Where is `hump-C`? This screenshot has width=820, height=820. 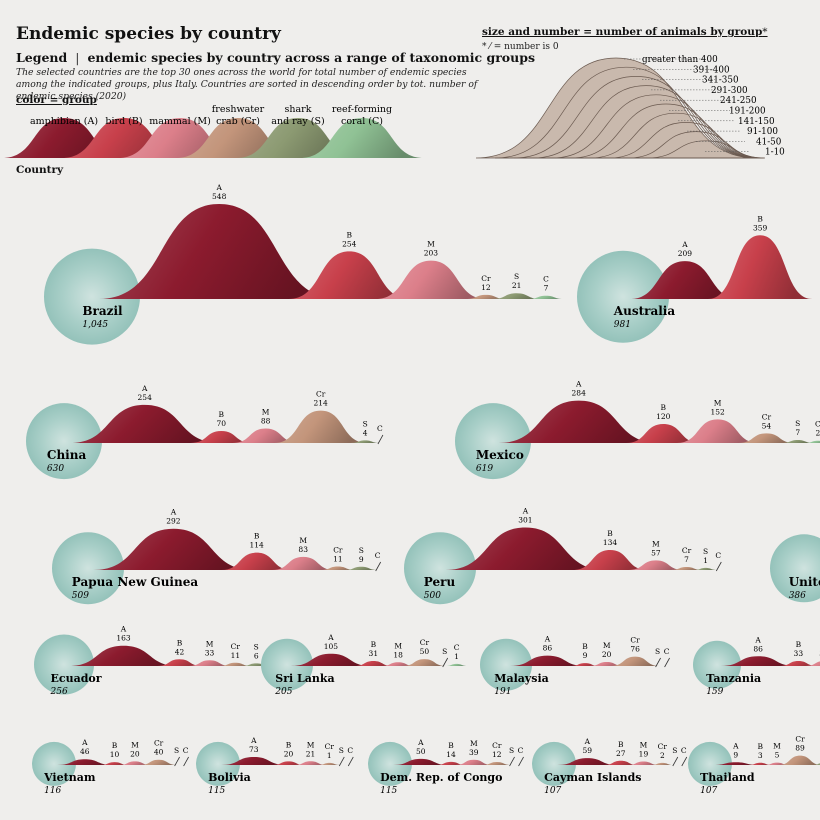 hump-C is located at coordinates (812, 441).